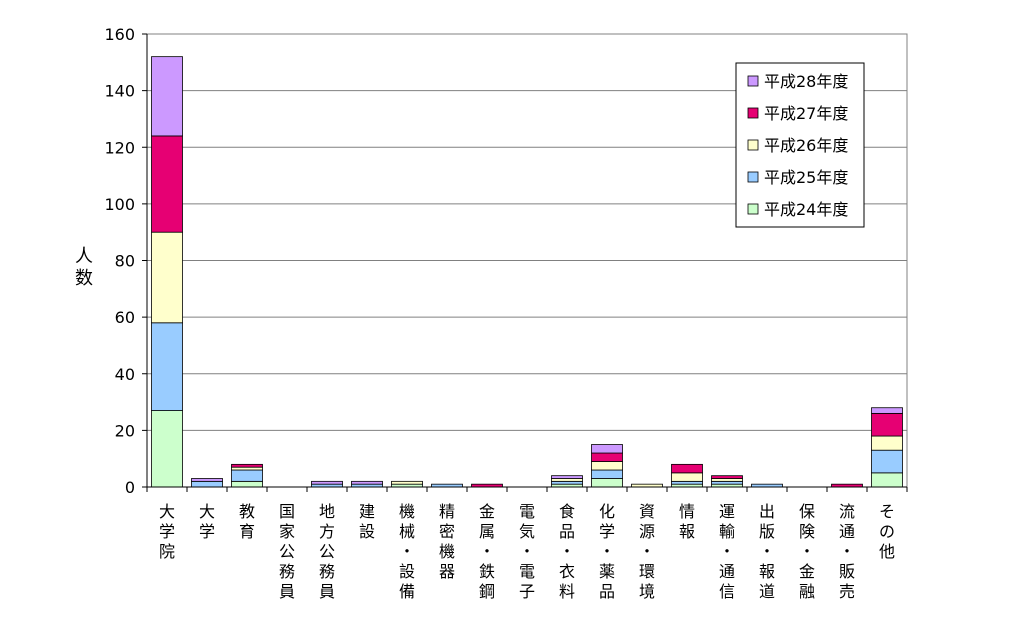 Image resolution: width=1024 pixels, height=633 pixels. I want to click on legend-label: 平成25年度, so click(806, 177).